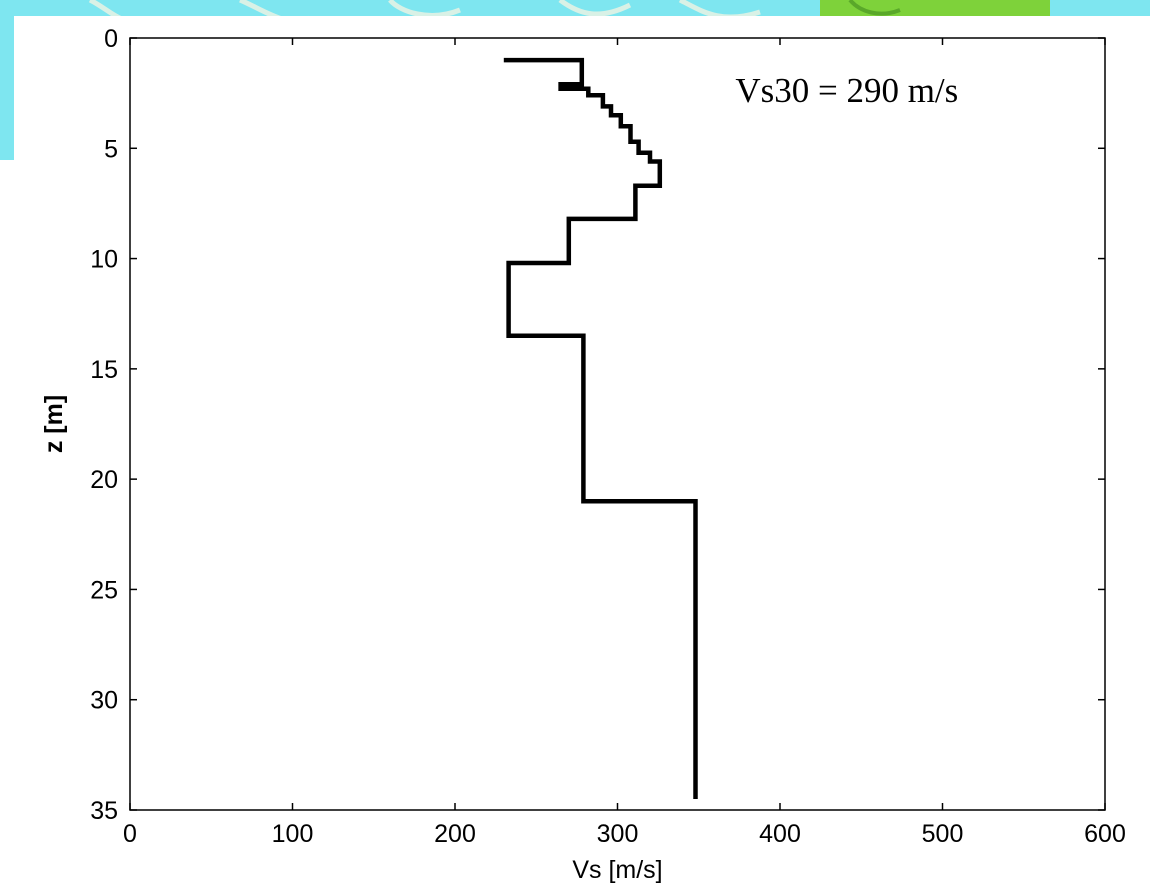 The height and width of the screenshot is (885, 1150). I want to click on vs-profile-line, so click(600, 428).